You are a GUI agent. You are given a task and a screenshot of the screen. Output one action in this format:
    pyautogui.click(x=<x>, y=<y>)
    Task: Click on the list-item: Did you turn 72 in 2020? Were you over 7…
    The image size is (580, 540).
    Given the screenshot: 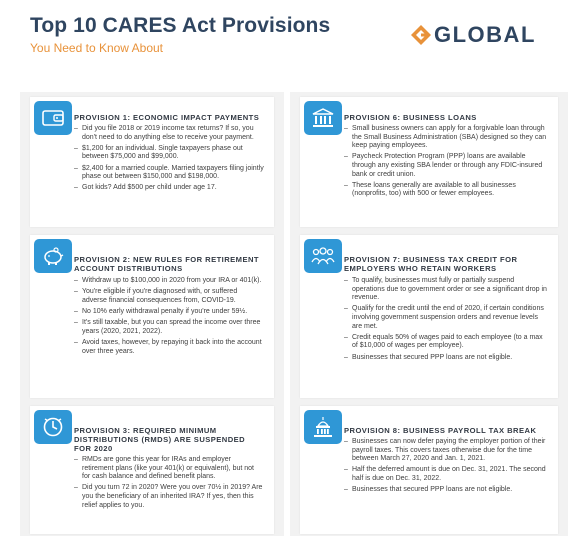 What is the action you would take?
    pyautogui.click(x=169, y=497)
    